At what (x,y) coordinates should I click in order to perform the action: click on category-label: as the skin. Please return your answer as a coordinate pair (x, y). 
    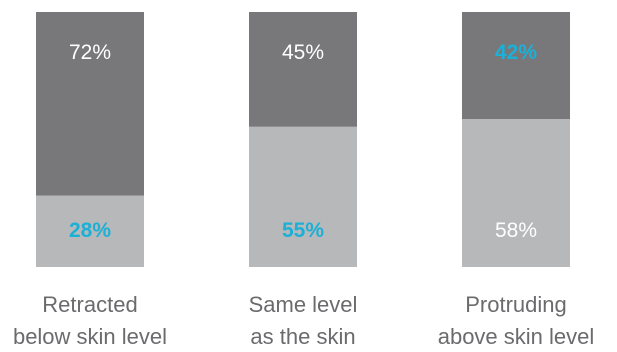
    Looking at the image, I should click on (302, 336).